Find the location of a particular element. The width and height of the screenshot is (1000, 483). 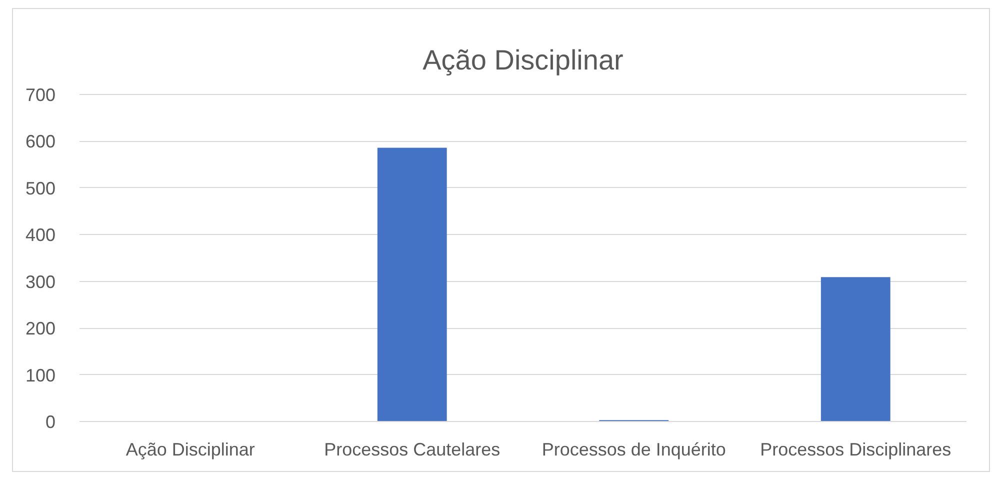

y-tick-label: 300 is located at coordinates (40, 282).